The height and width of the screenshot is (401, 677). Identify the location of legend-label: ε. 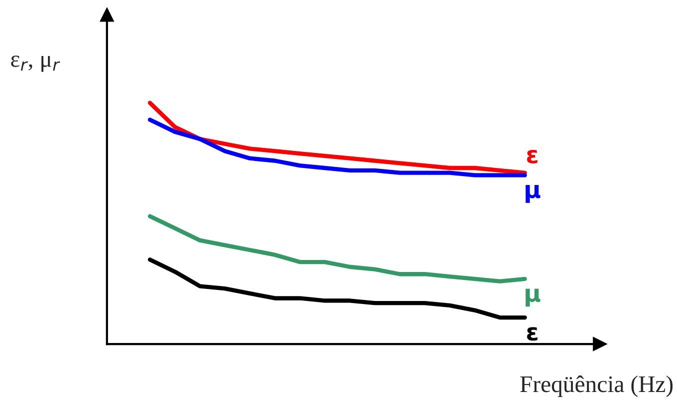
(532, 334).